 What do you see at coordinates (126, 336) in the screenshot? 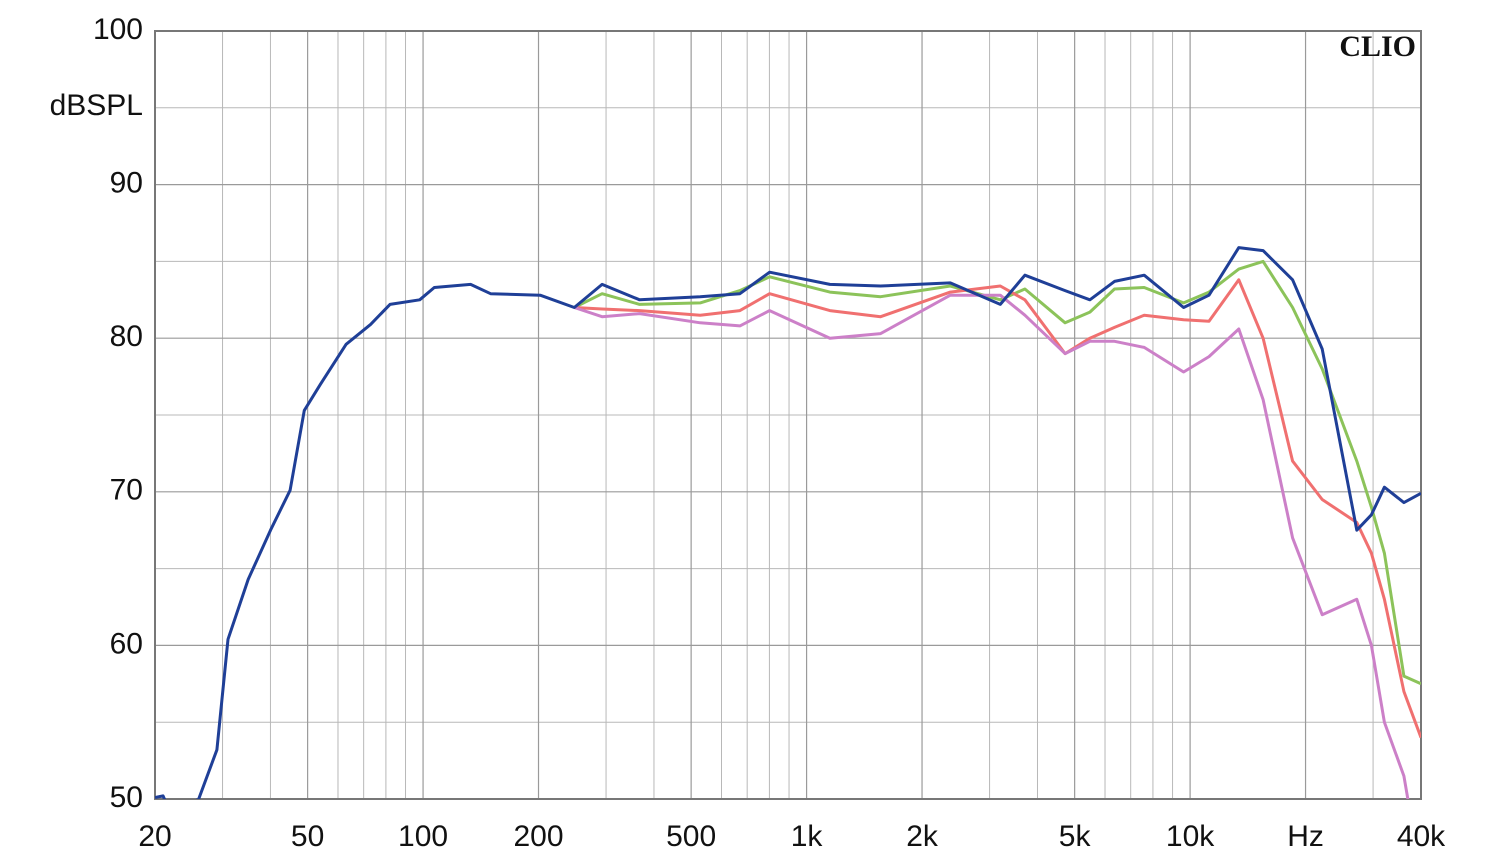
I see `y-tick-label: 80` at bounding box center [126, 336].